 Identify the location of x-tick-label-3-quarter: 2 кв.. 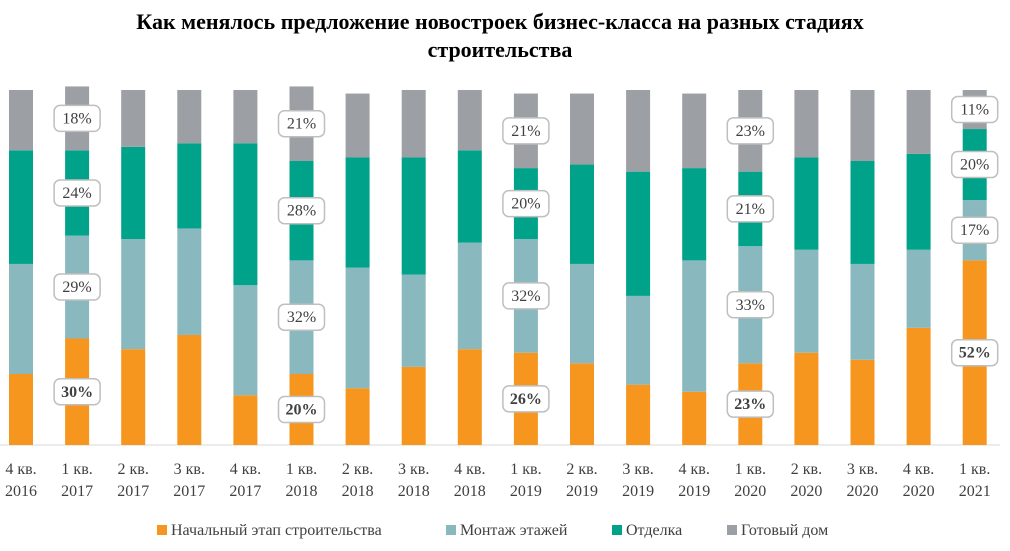
(133, 469).